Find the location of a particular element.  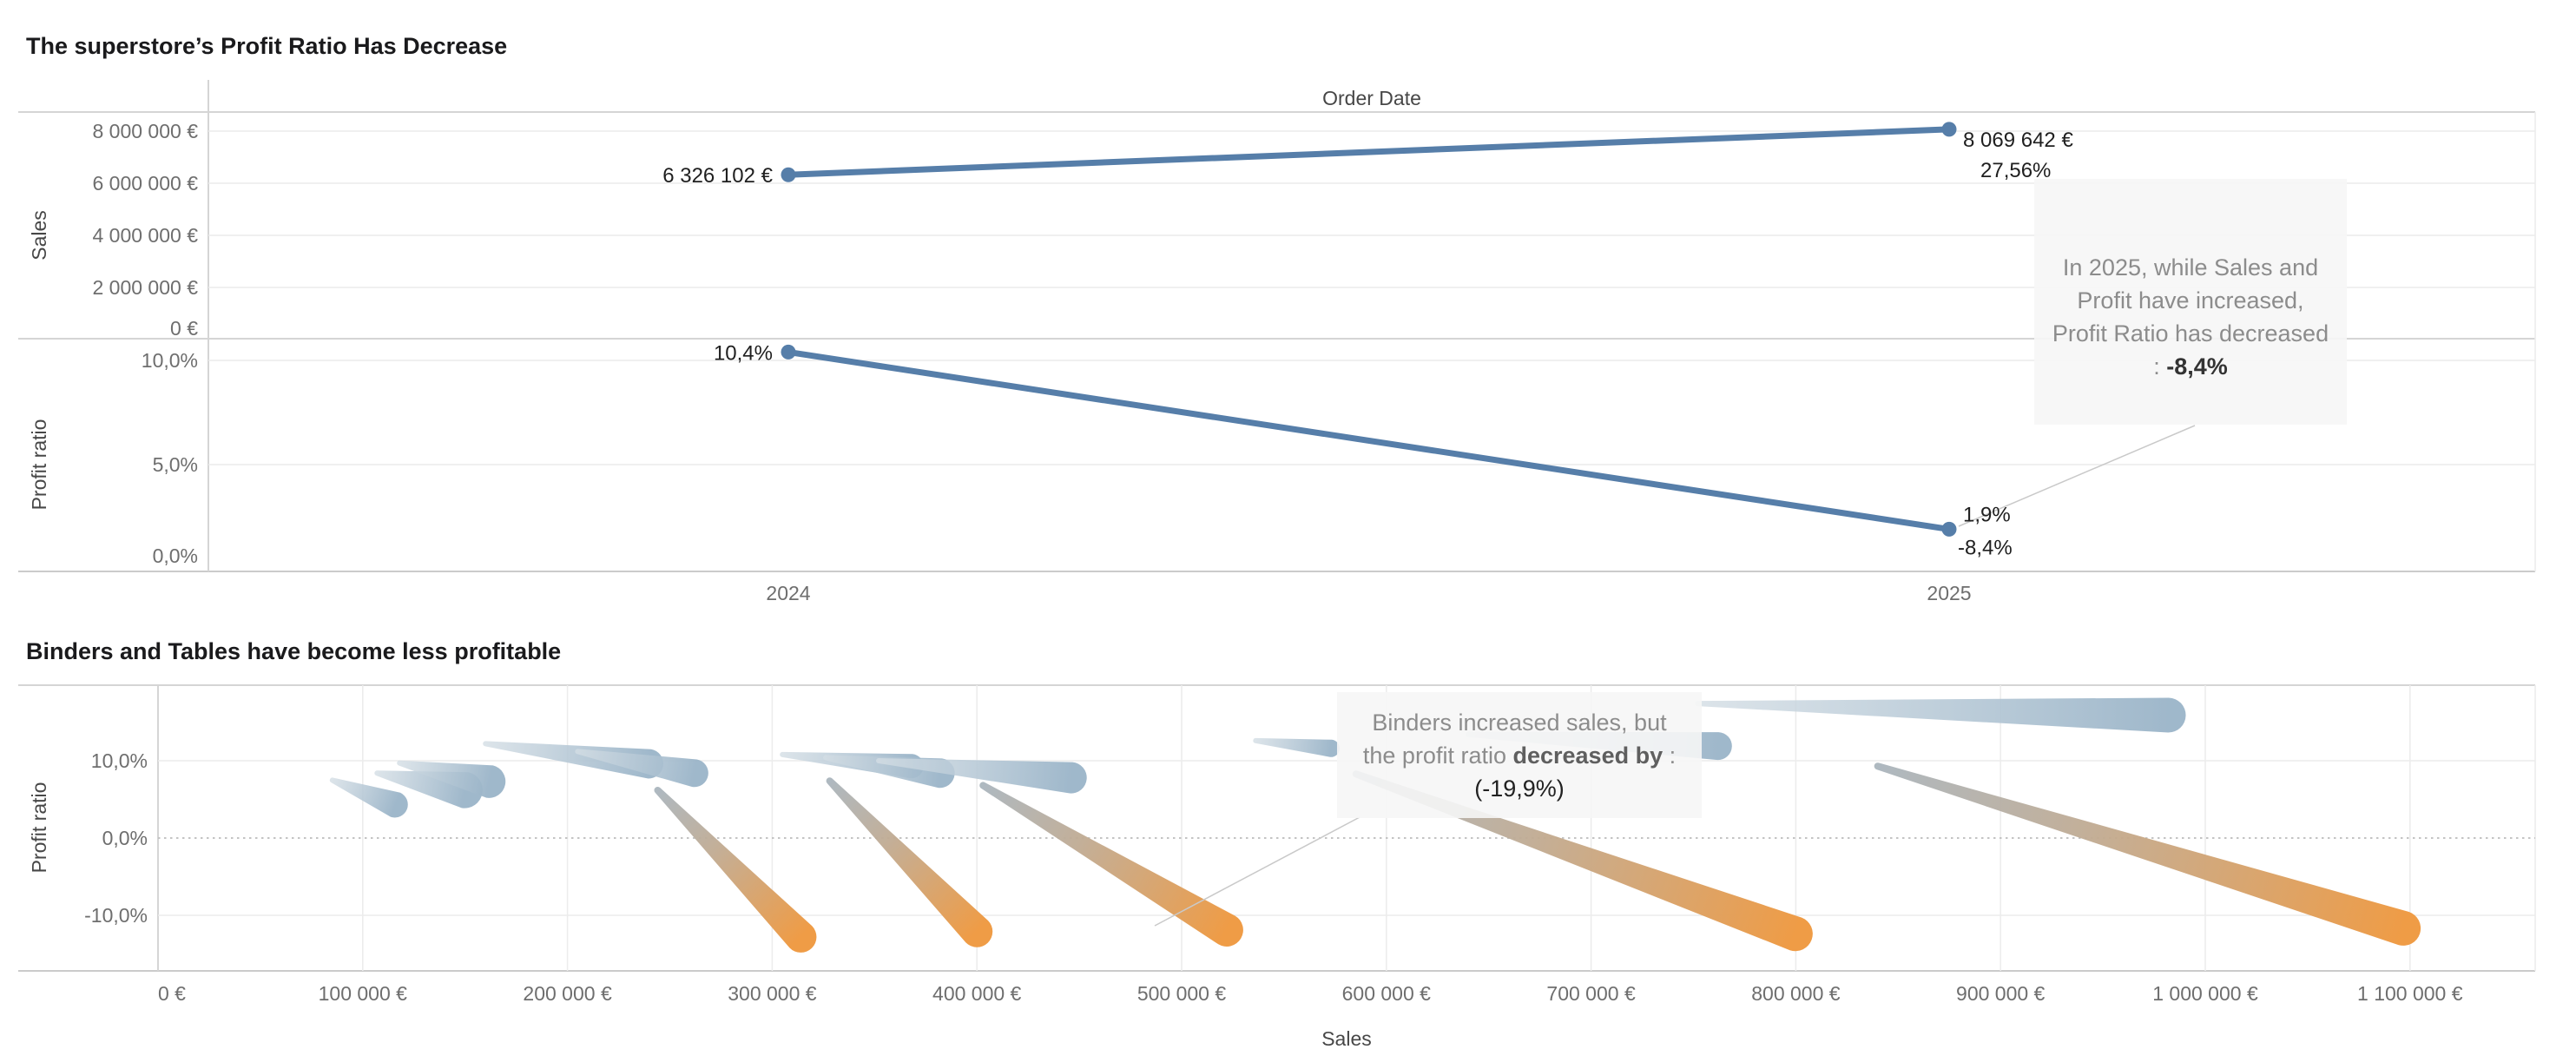

annotation-line: In 2025, while Sales and is located at coordinates (2190, 267).